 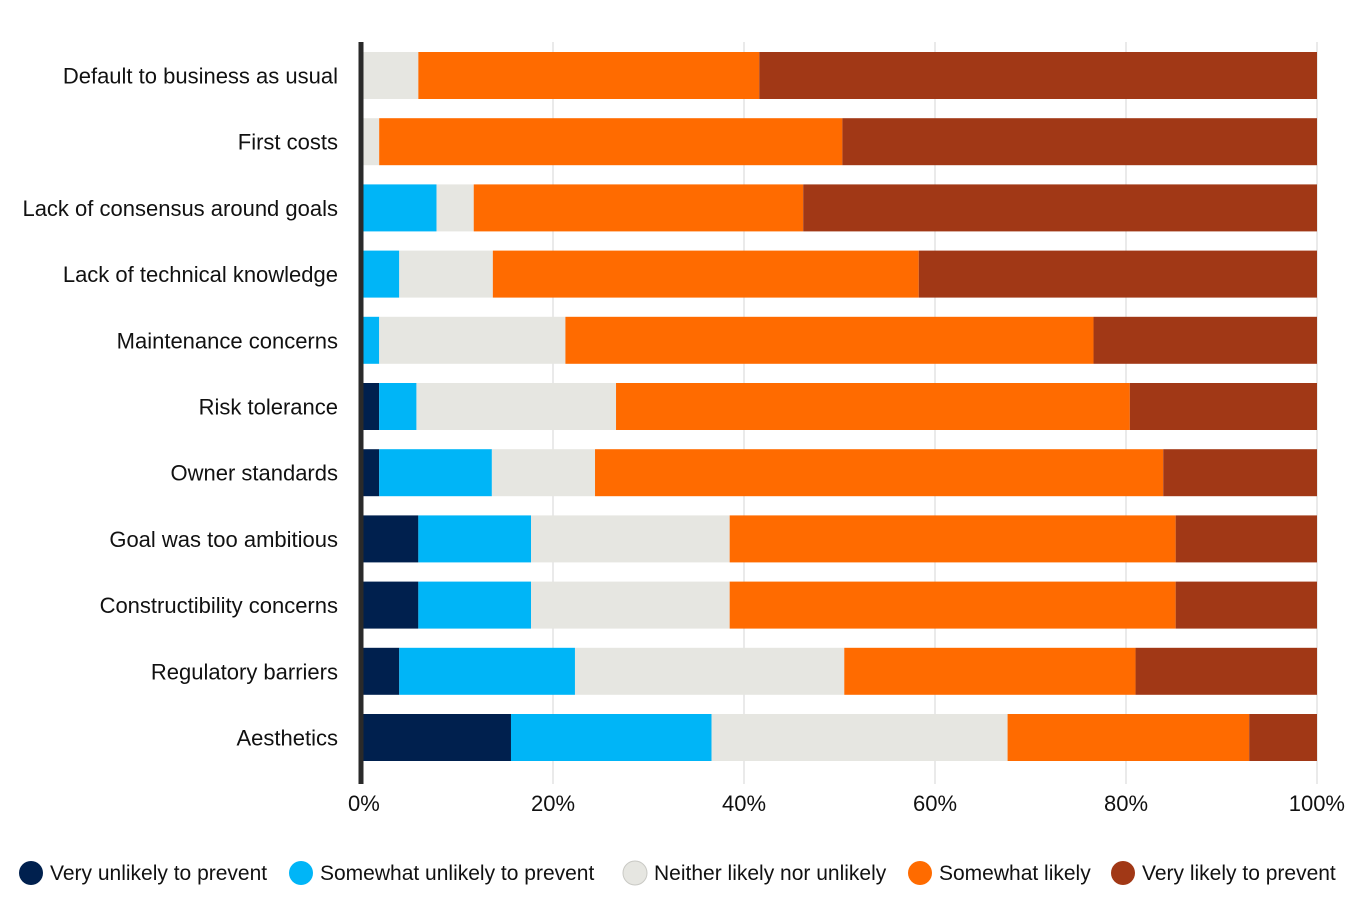 I want to click on x-tick-label: 80%, so click(x=1126, y=803).